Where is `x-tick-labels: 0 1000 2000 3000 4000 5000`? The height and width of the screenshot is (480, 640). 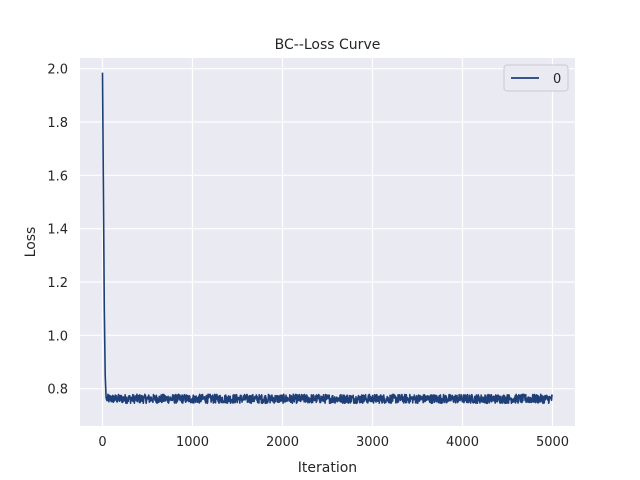 x-tick-labels: 0 1000 2000 3000 4000 5000 is located at coordinates (333, 442).